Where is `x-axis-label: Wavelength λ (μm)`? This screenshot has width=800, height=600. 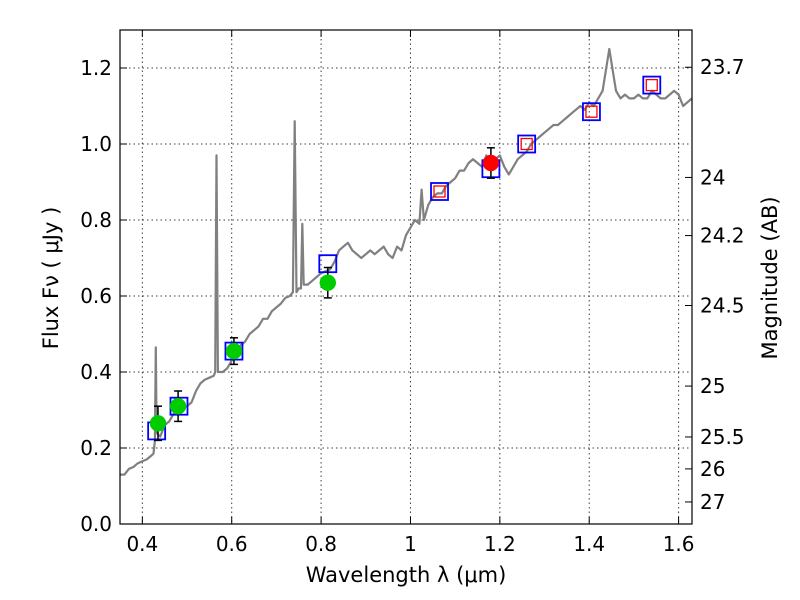 x-axis-label: Wavelength λ (μm) is located at coordinates (406, 575).